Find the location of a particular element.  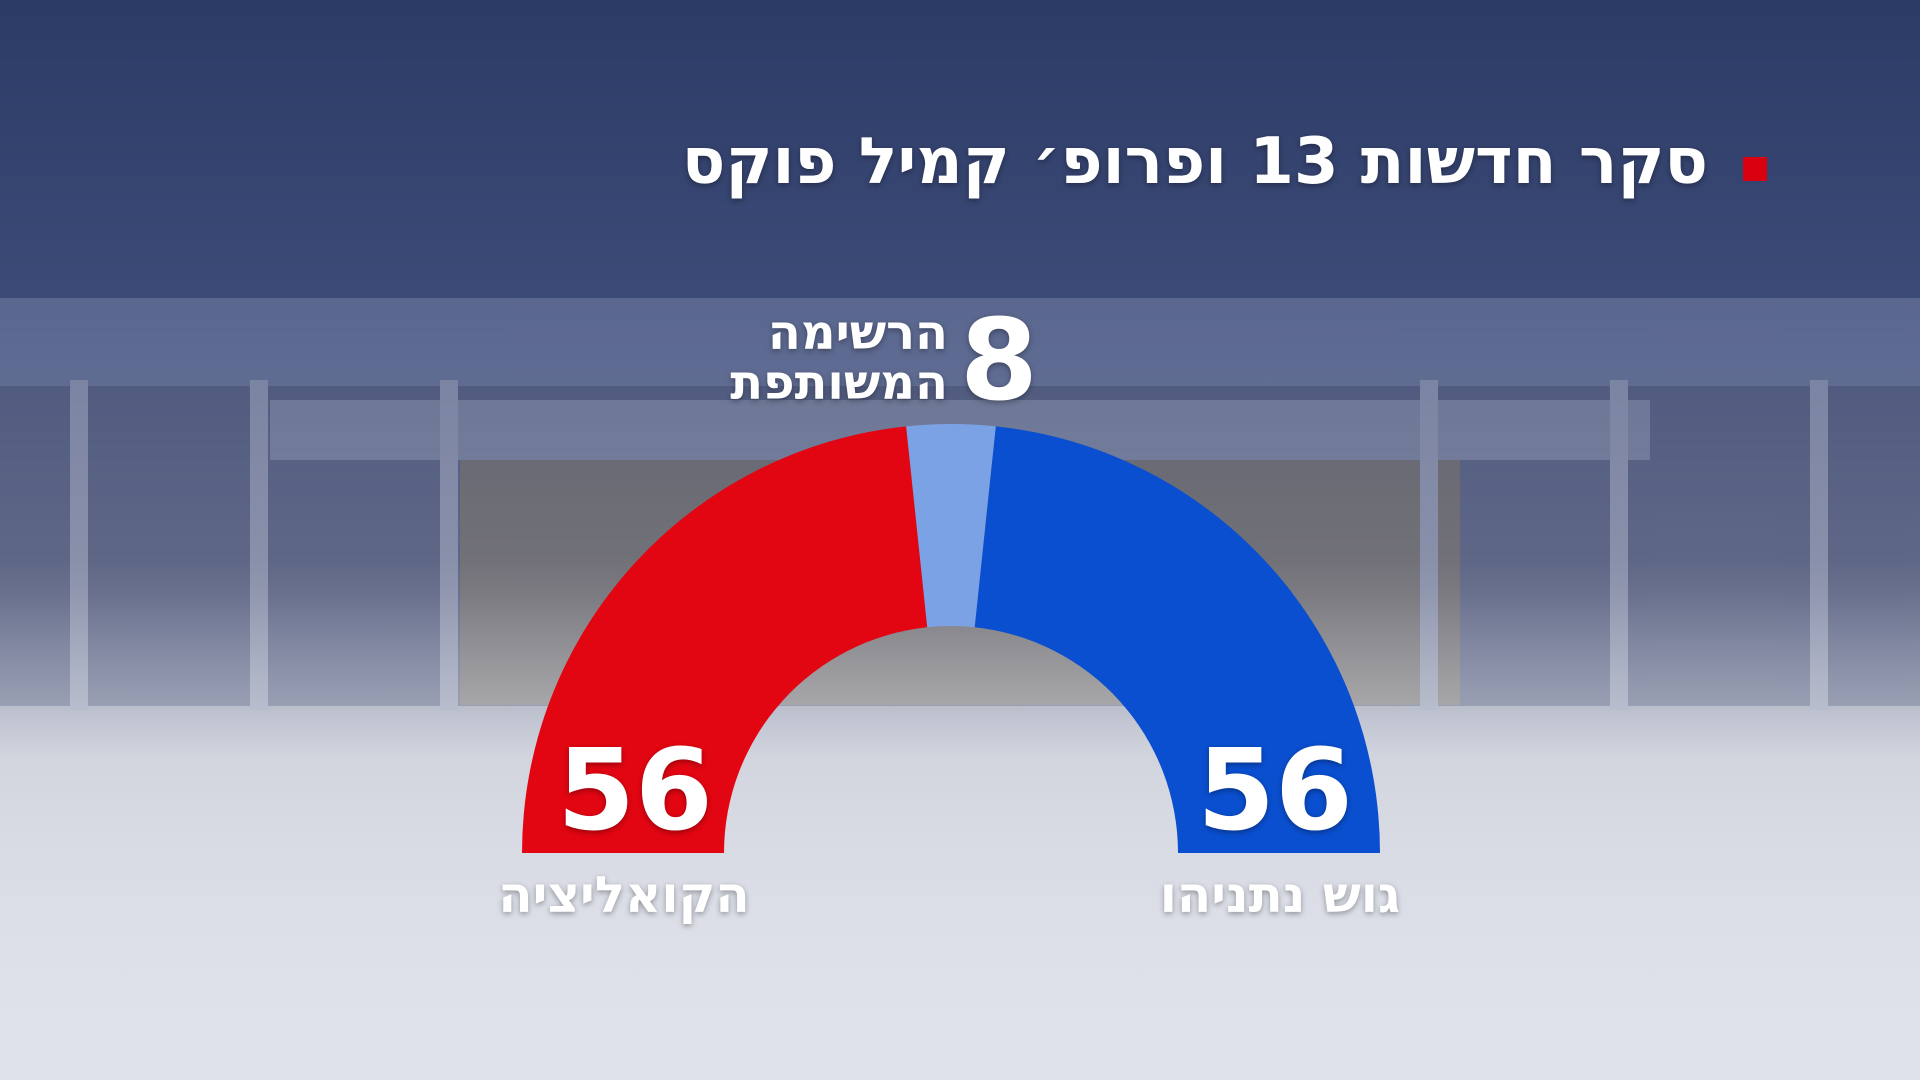

category-label: הרשימה המשותפת is located at coordinates (839, 358).